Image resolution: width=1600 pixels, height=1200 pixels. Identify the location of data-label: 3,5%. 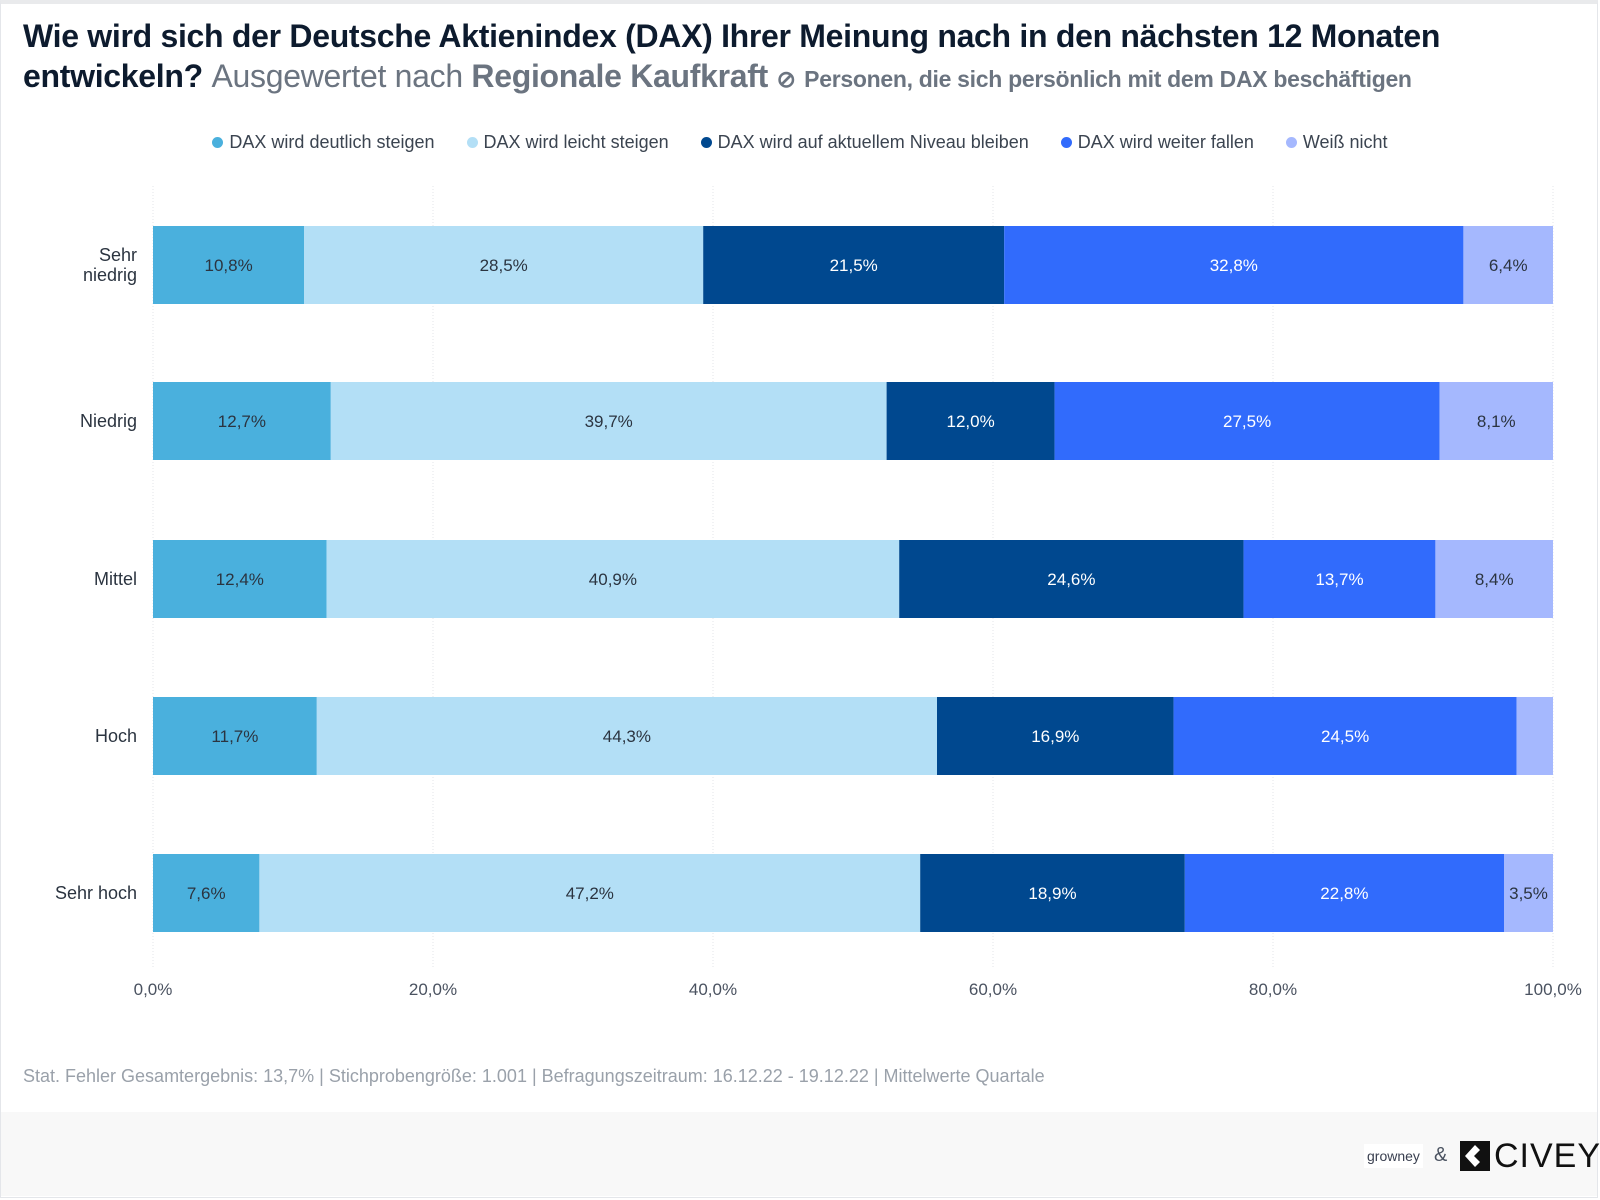
(1528, 893).